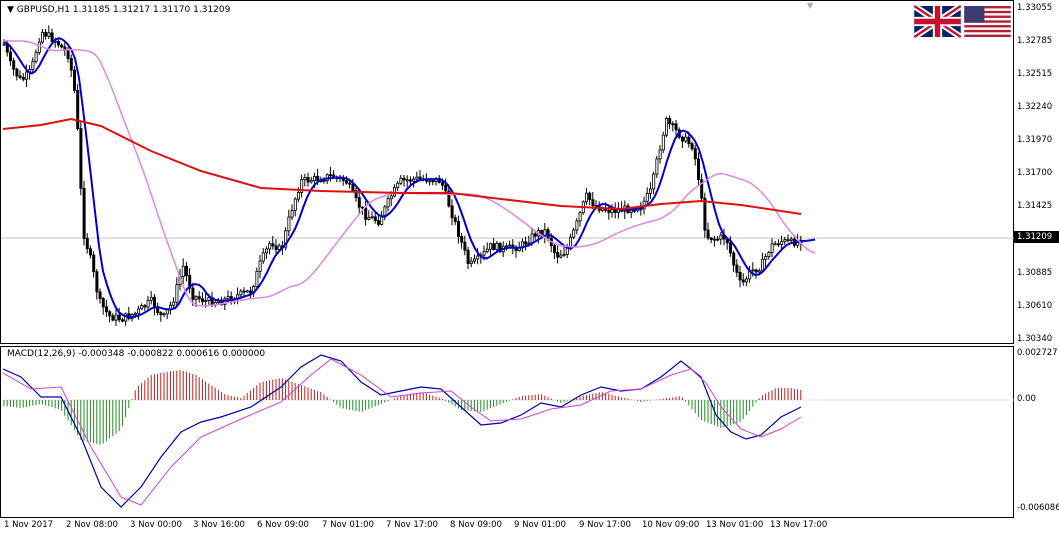 The width and height of the screenshot is (1059, 538). Describe the element at coordinates (1035, 273) in the screenshot. I see `price-axis-label: 1.30885` at that location.